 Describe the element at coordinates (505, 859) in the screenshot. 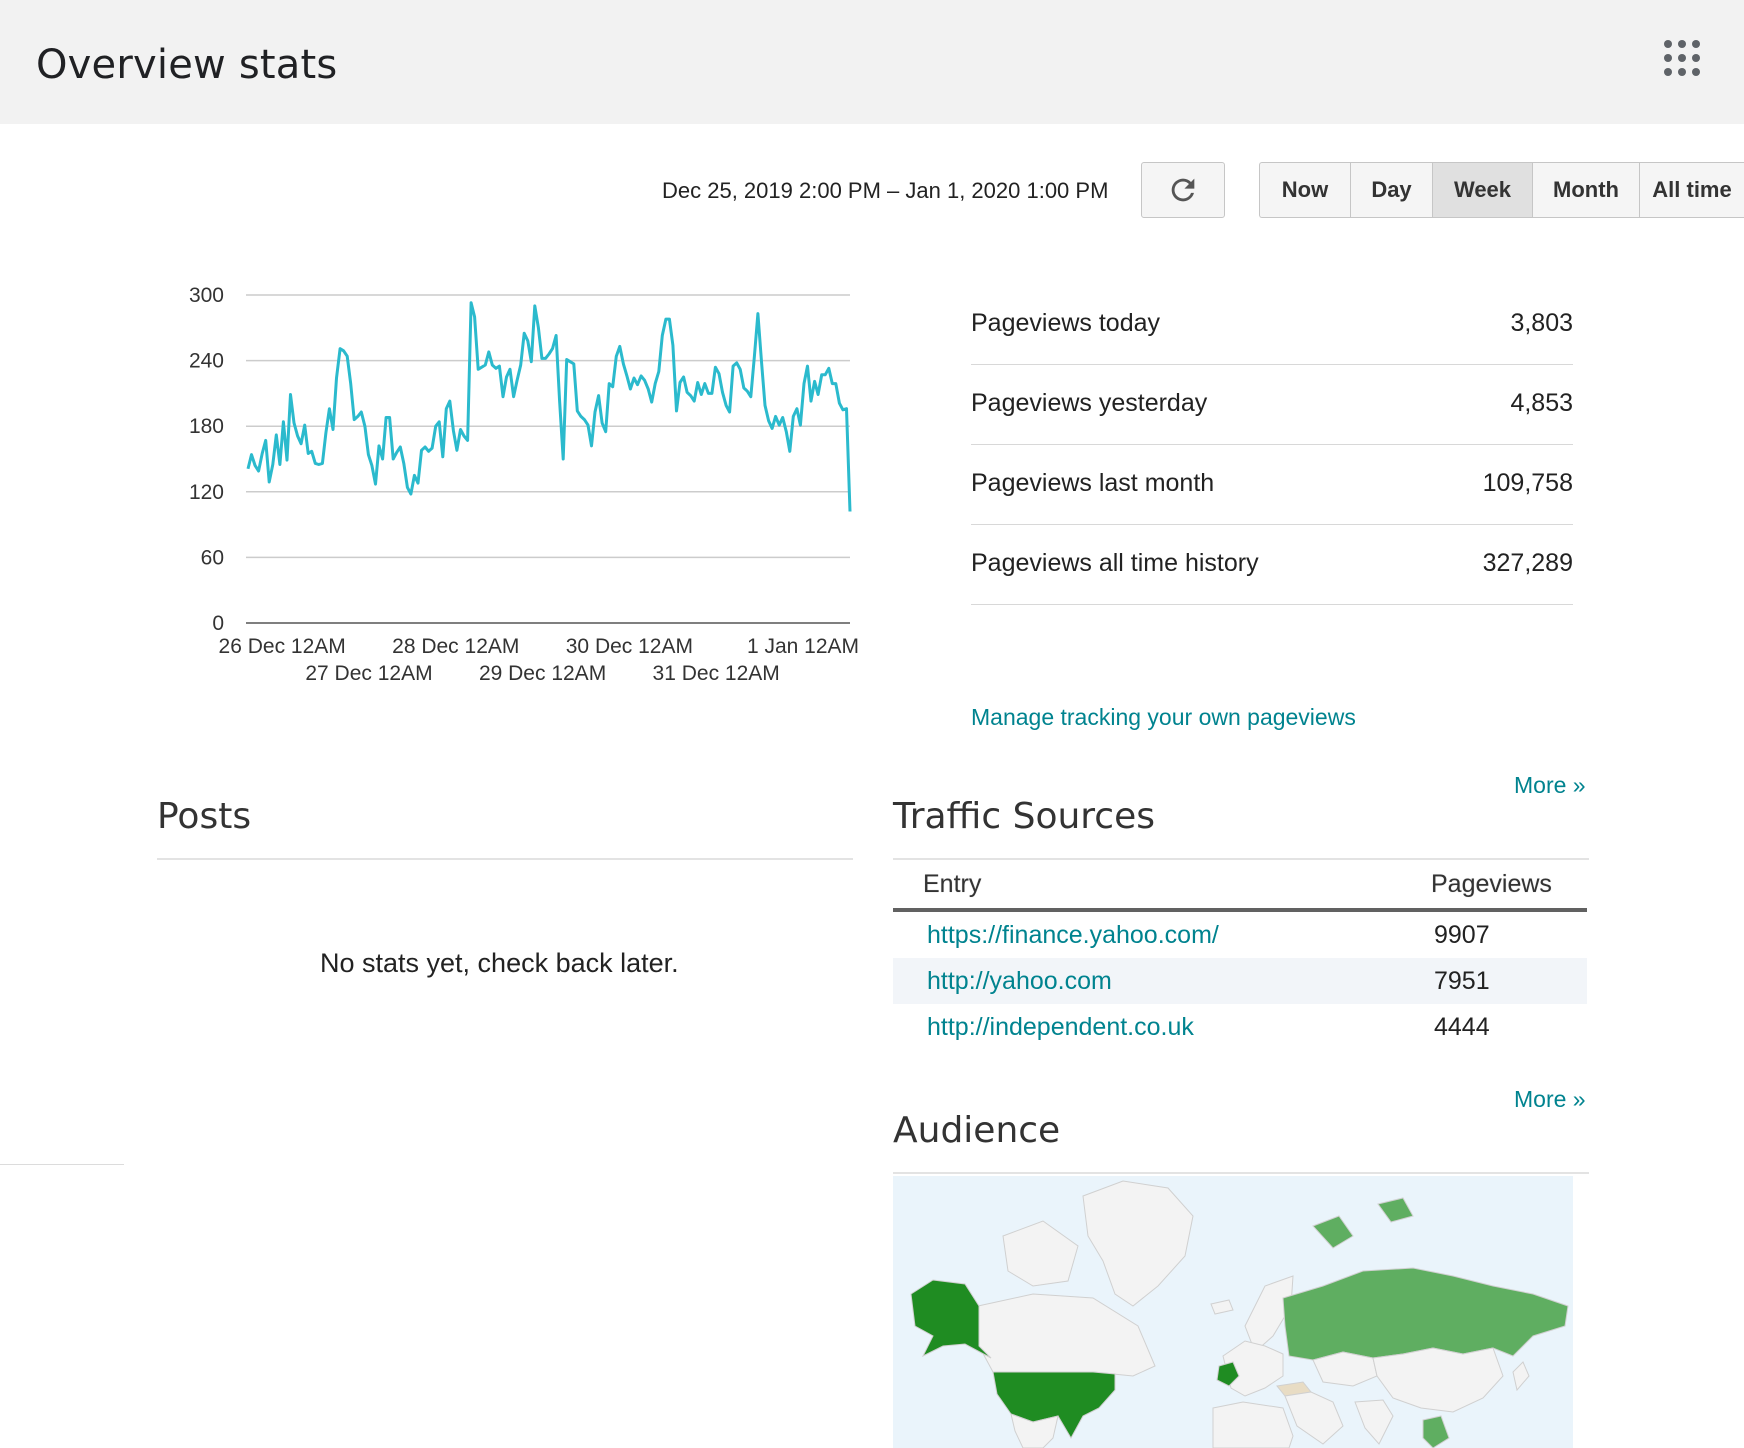

I see `posts-divider` at that location.